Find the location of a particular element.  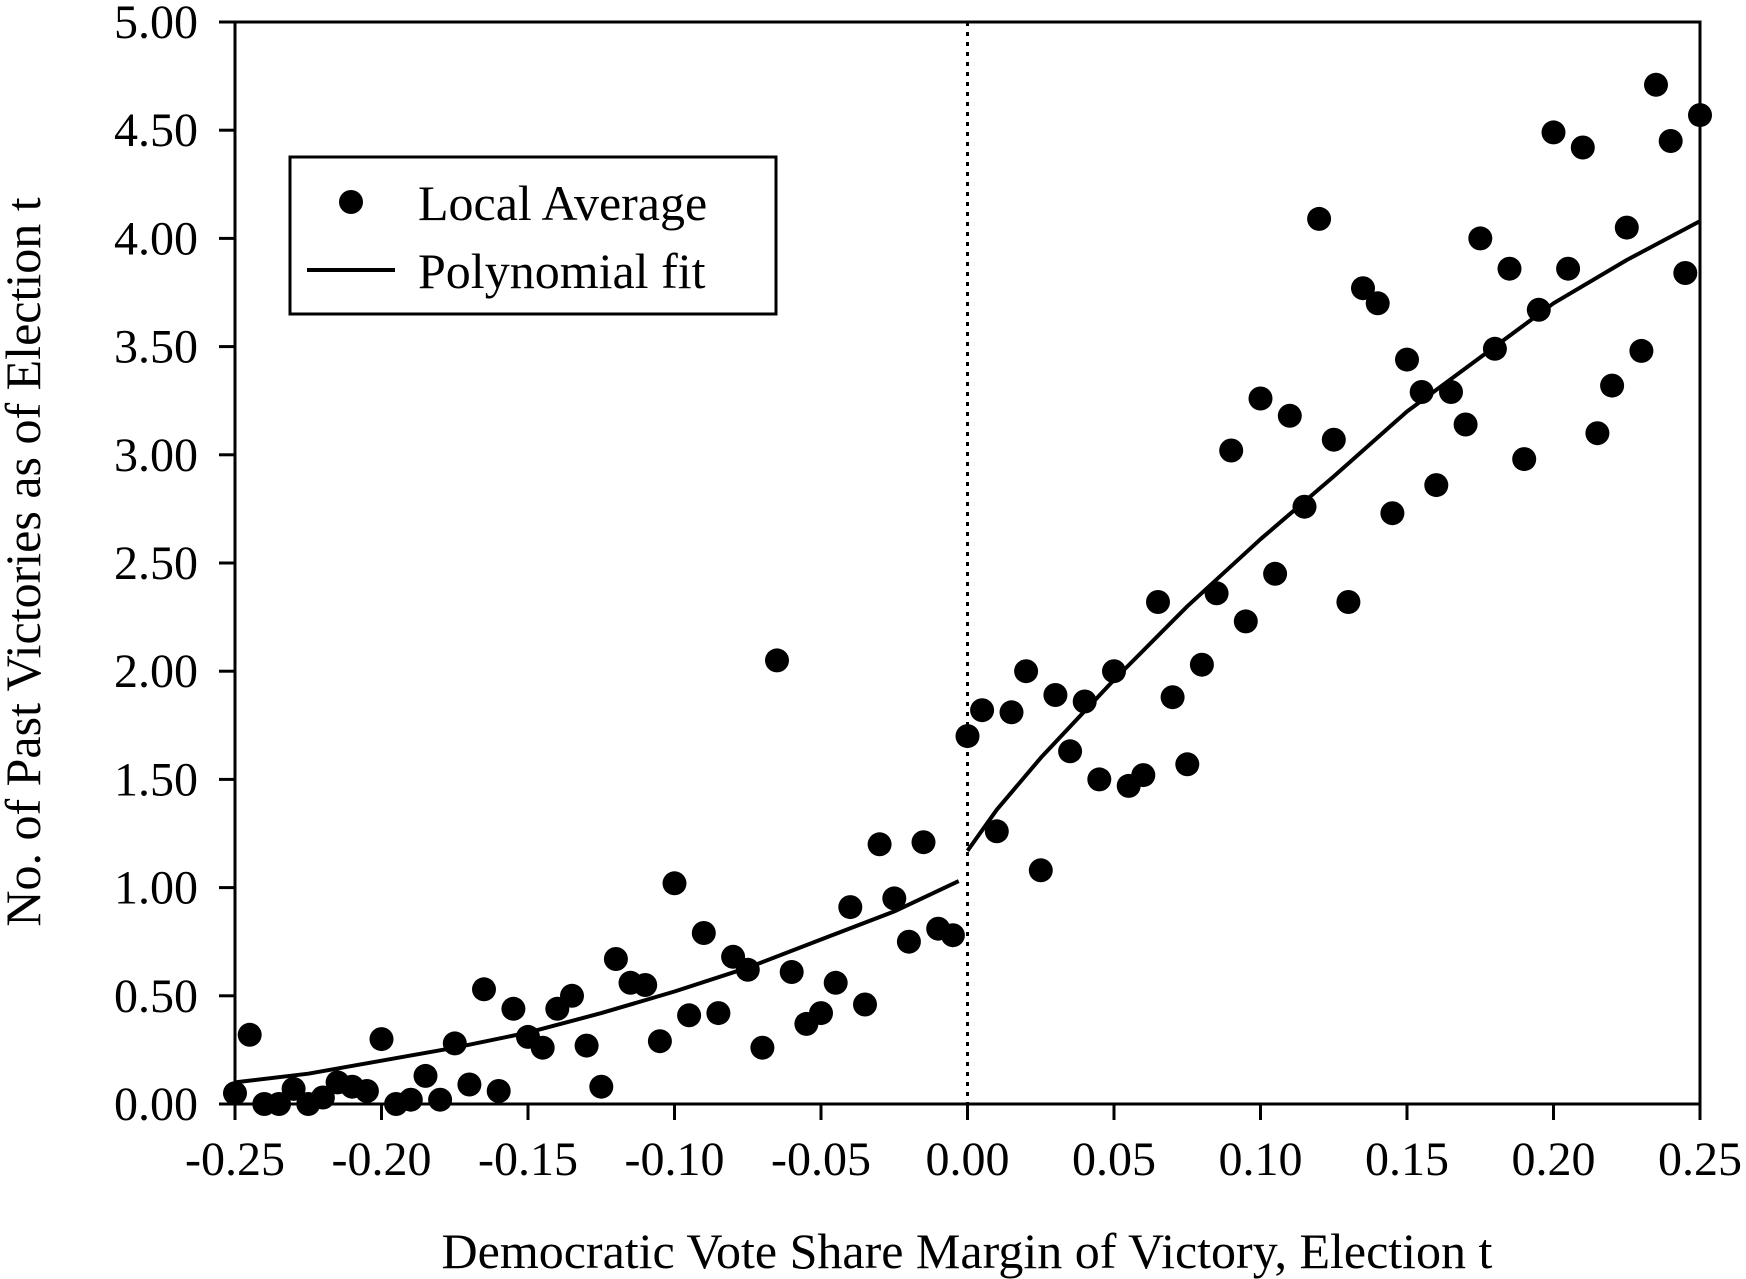

x-tick-label: -0.25 is located at coordinates (235, 1159).